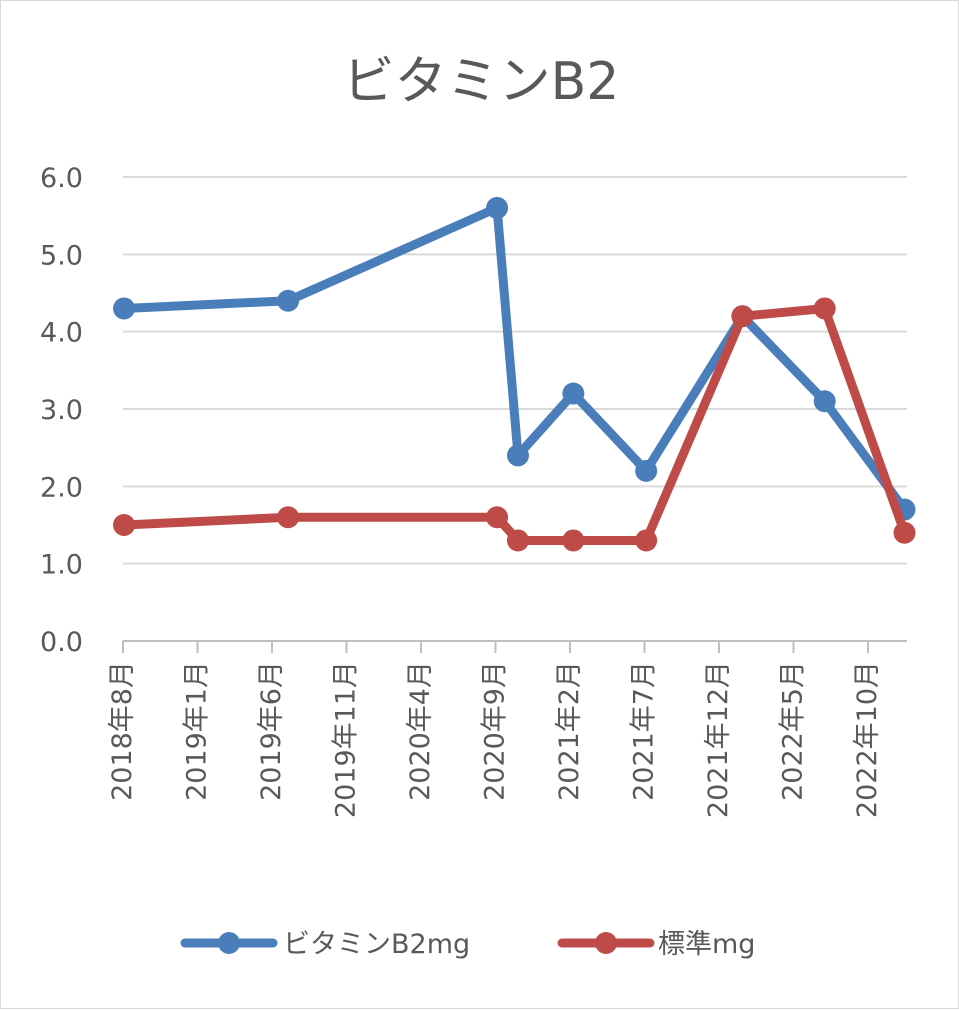 The height and width of the screenshot is (1010, 959). I want to click on x-axis, so click(514, 646).